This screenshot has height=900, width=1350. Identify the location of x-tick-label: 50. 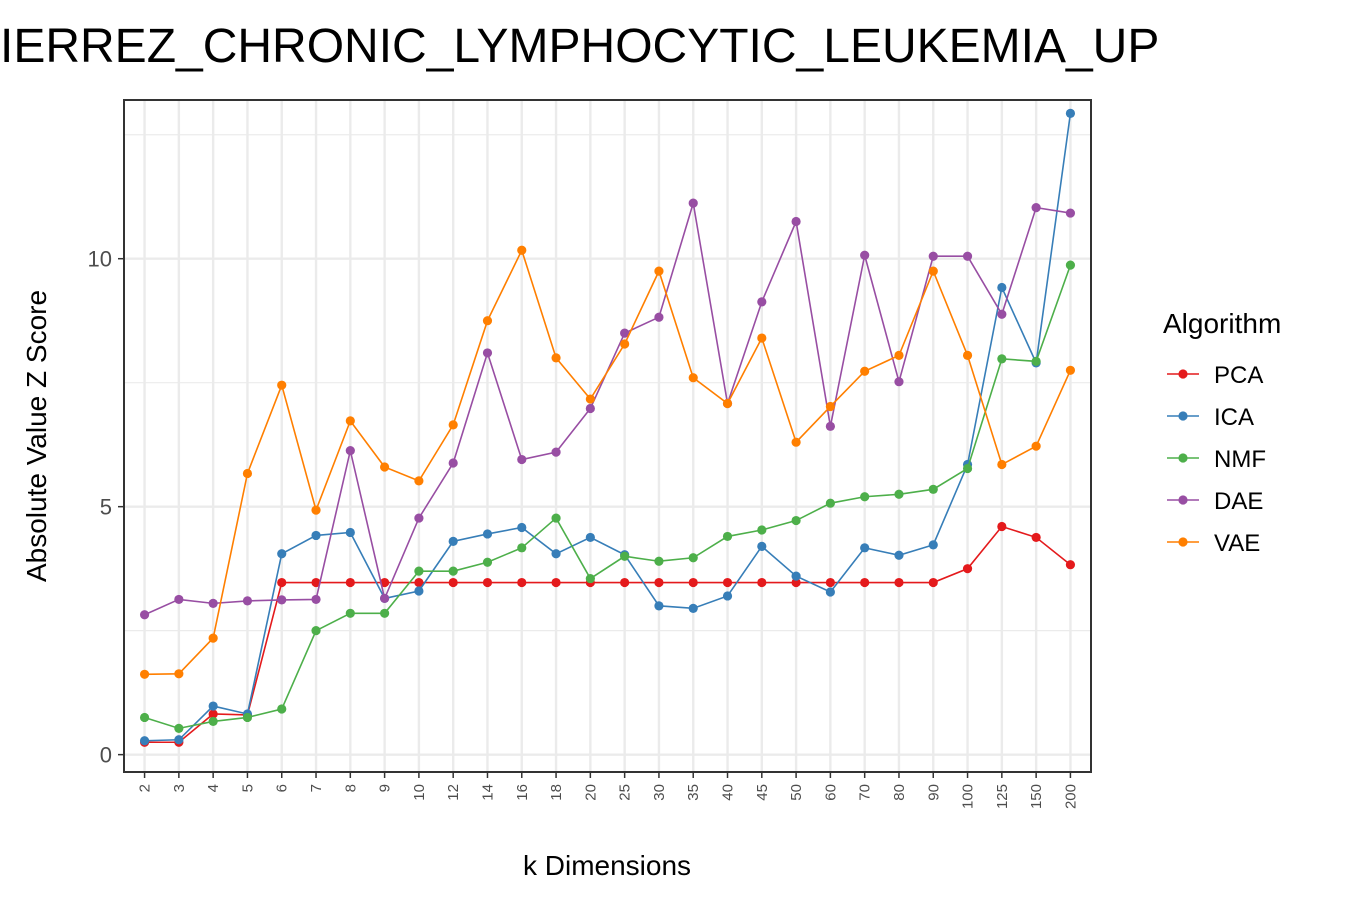
(796, 792).